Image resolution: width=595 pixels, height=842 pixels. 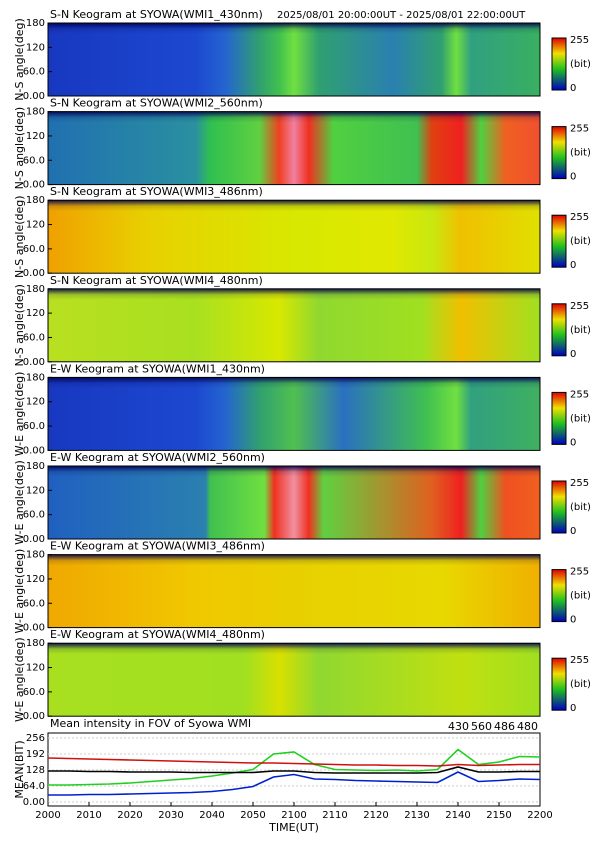 What do you see at coordinates (35, 754) in the screenshot?
I see `y-tick-label: 192` at bounding box center [35, 754].